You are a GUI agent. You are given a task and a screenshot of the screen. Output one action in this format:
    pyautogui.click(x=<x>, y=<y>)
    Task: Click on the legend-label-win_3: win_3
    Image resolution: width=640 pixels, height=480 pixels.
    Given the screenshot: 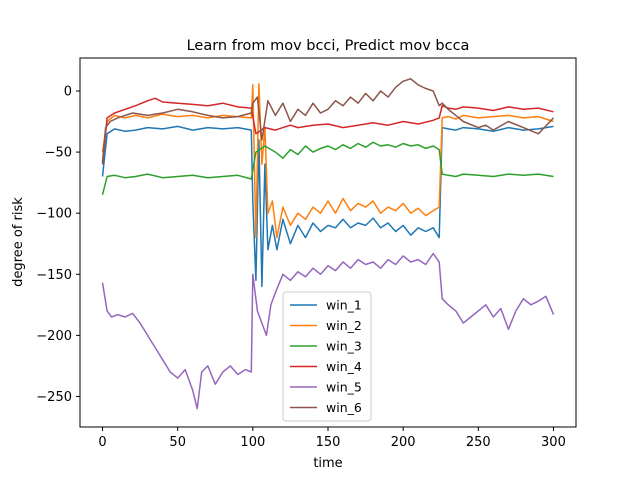 What is the action you would take?
    pyautogui.click(x=344, y=346)
    